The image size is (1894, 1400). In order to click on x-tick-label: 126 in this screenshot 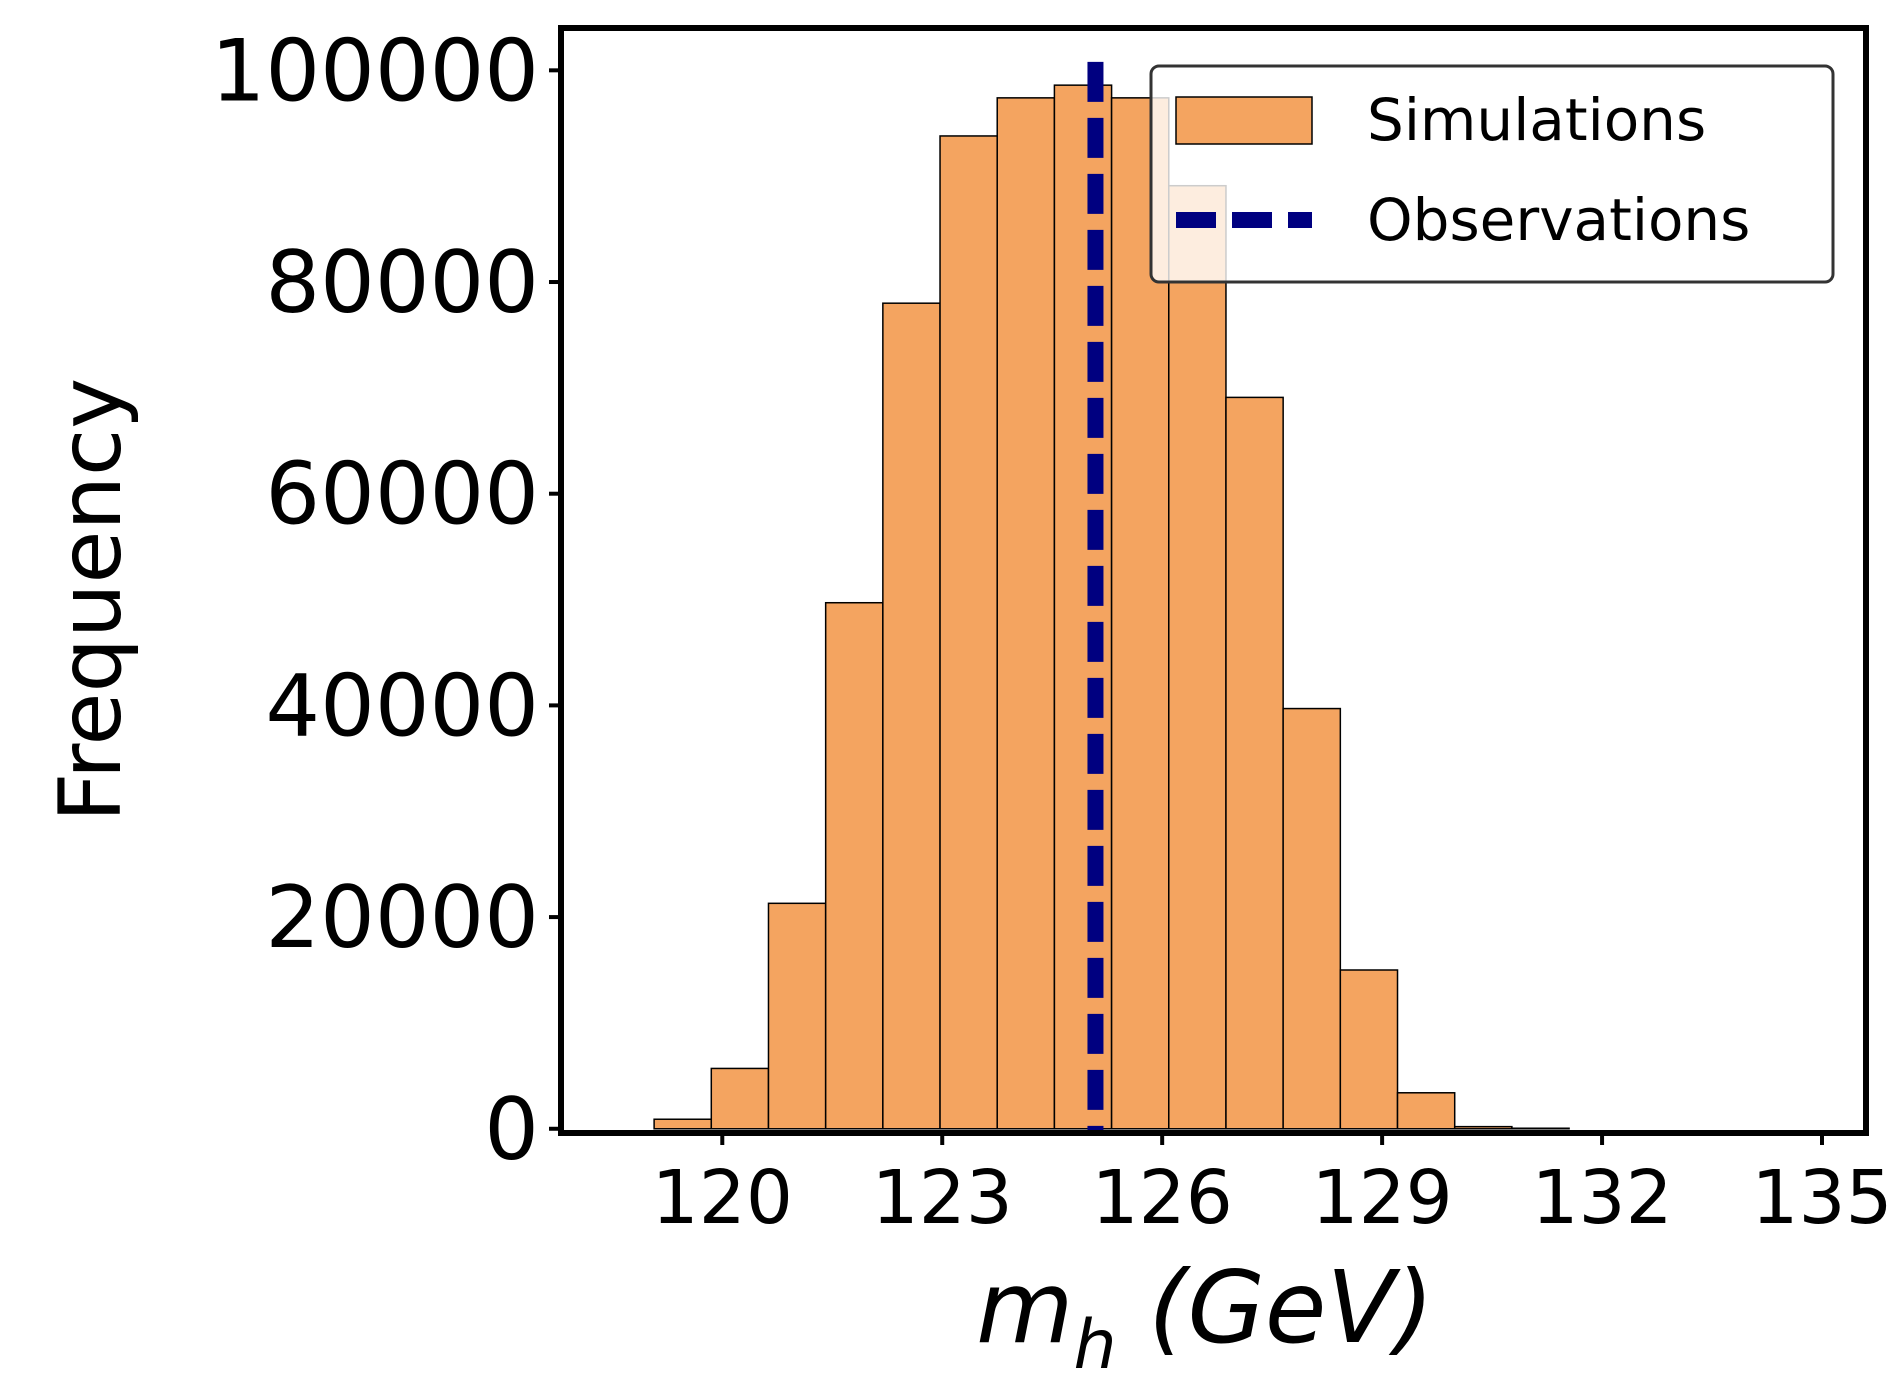, I will do `click(1162, 1198)`.